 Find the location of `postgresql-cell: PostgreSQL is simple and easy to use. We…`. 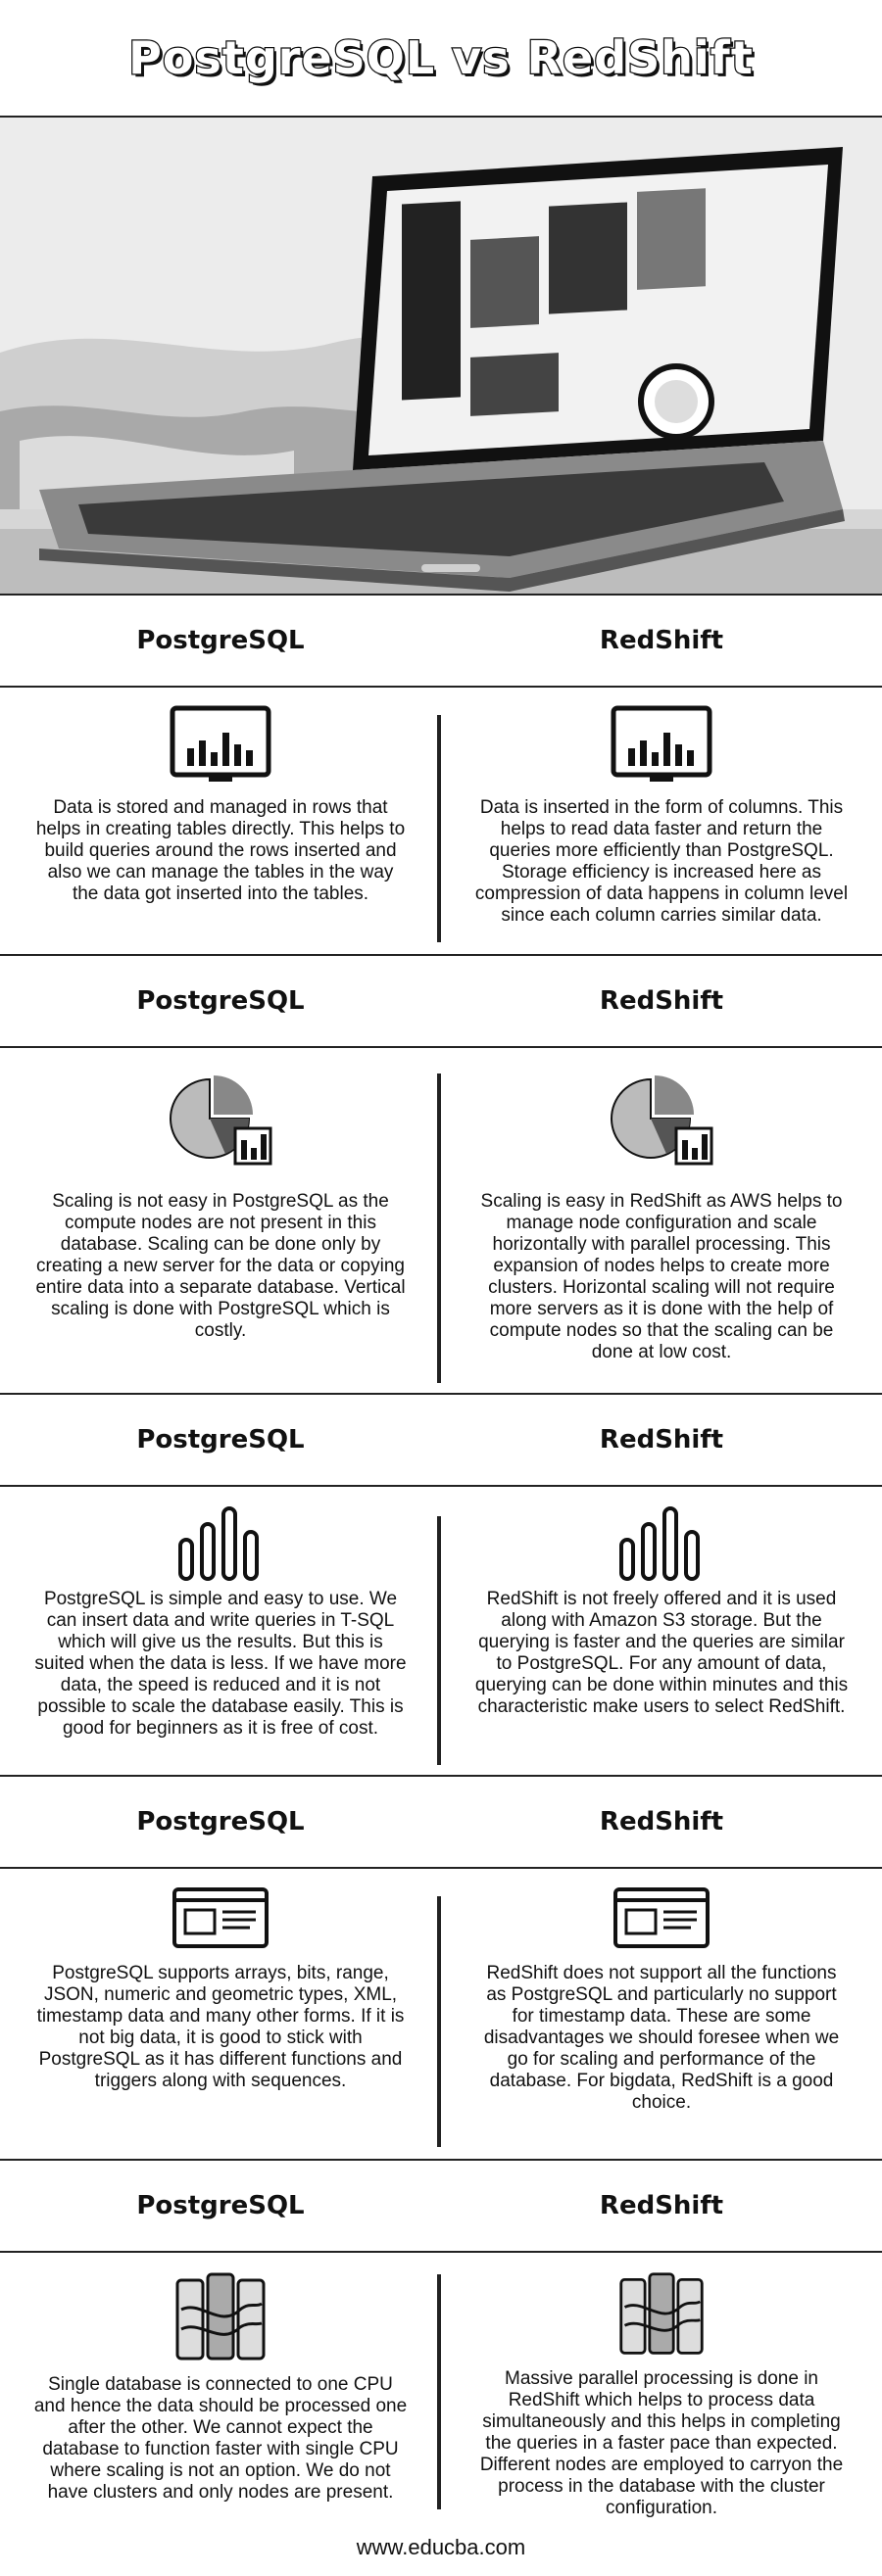

postgresql-cell: PostgreSQL is simple and easy to use. We… is located at coordinates (220, 1631).